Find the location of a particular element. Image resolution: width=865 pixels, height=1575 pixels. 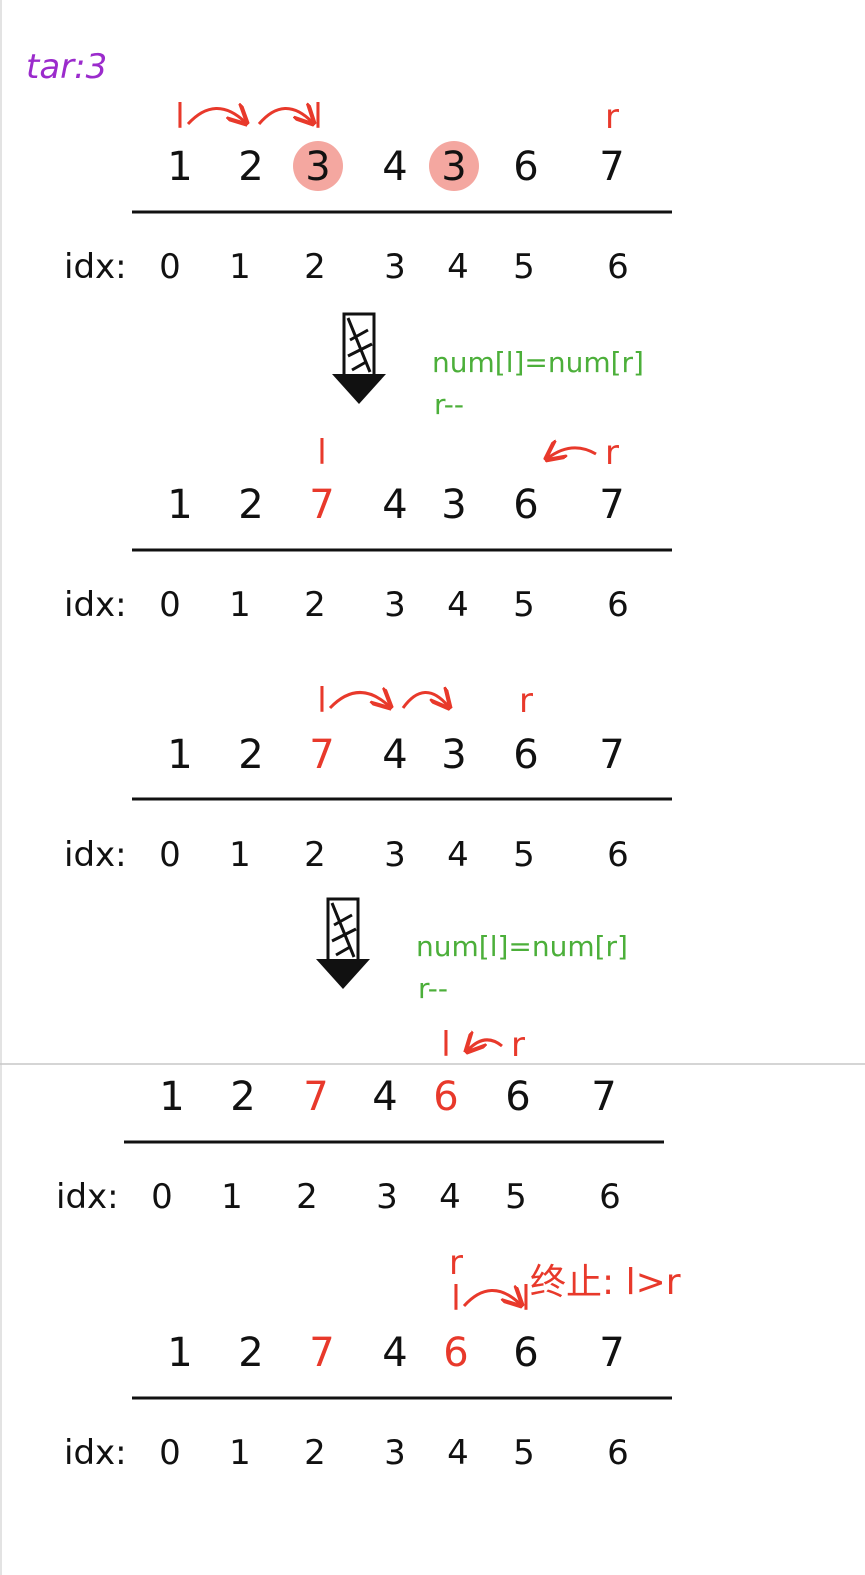

stop-condition-note: 终止: l>r is located at coordinates (605, 1282).